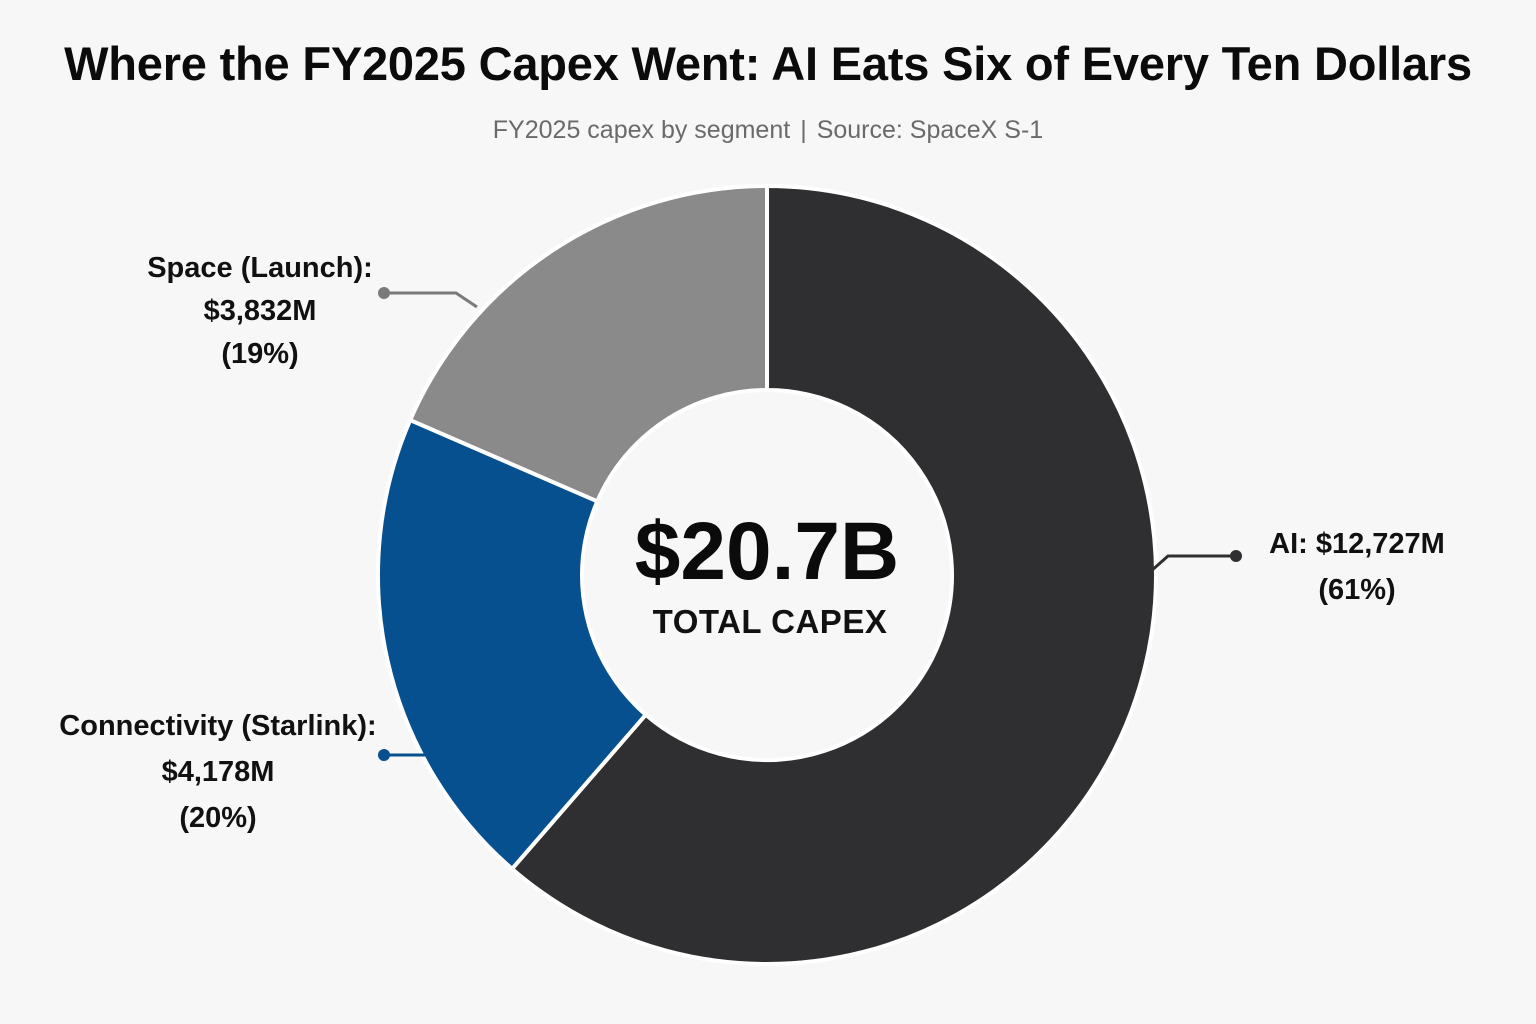 The image size is (1536, 1024). What do you see at coordinates (217, 726) in the screenshot?
I see `slice-label-1-line-0: Connectivity (Starlink):` at bounding box center [217, 726].